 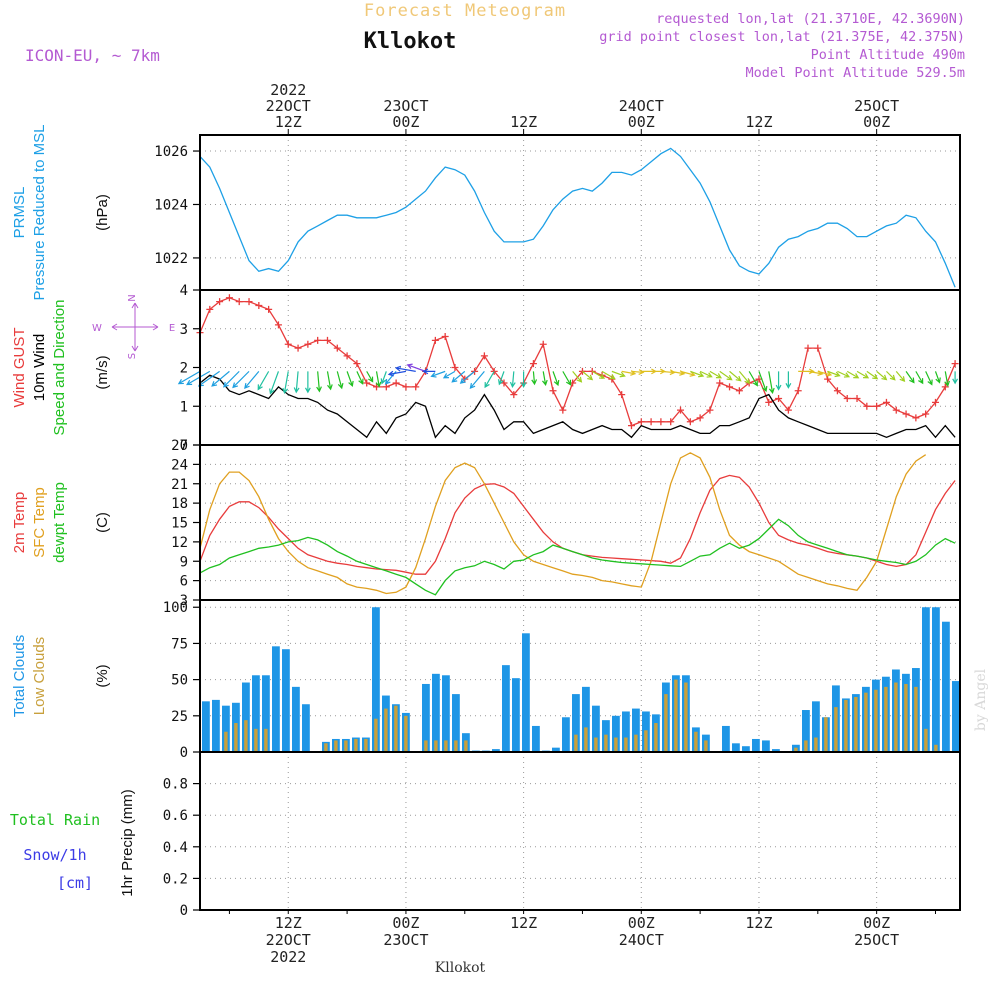 What do you see at coordinates (179, 465) in the screenshot?
I see `y-tick-label: 24` at bounding box center [179, 465].